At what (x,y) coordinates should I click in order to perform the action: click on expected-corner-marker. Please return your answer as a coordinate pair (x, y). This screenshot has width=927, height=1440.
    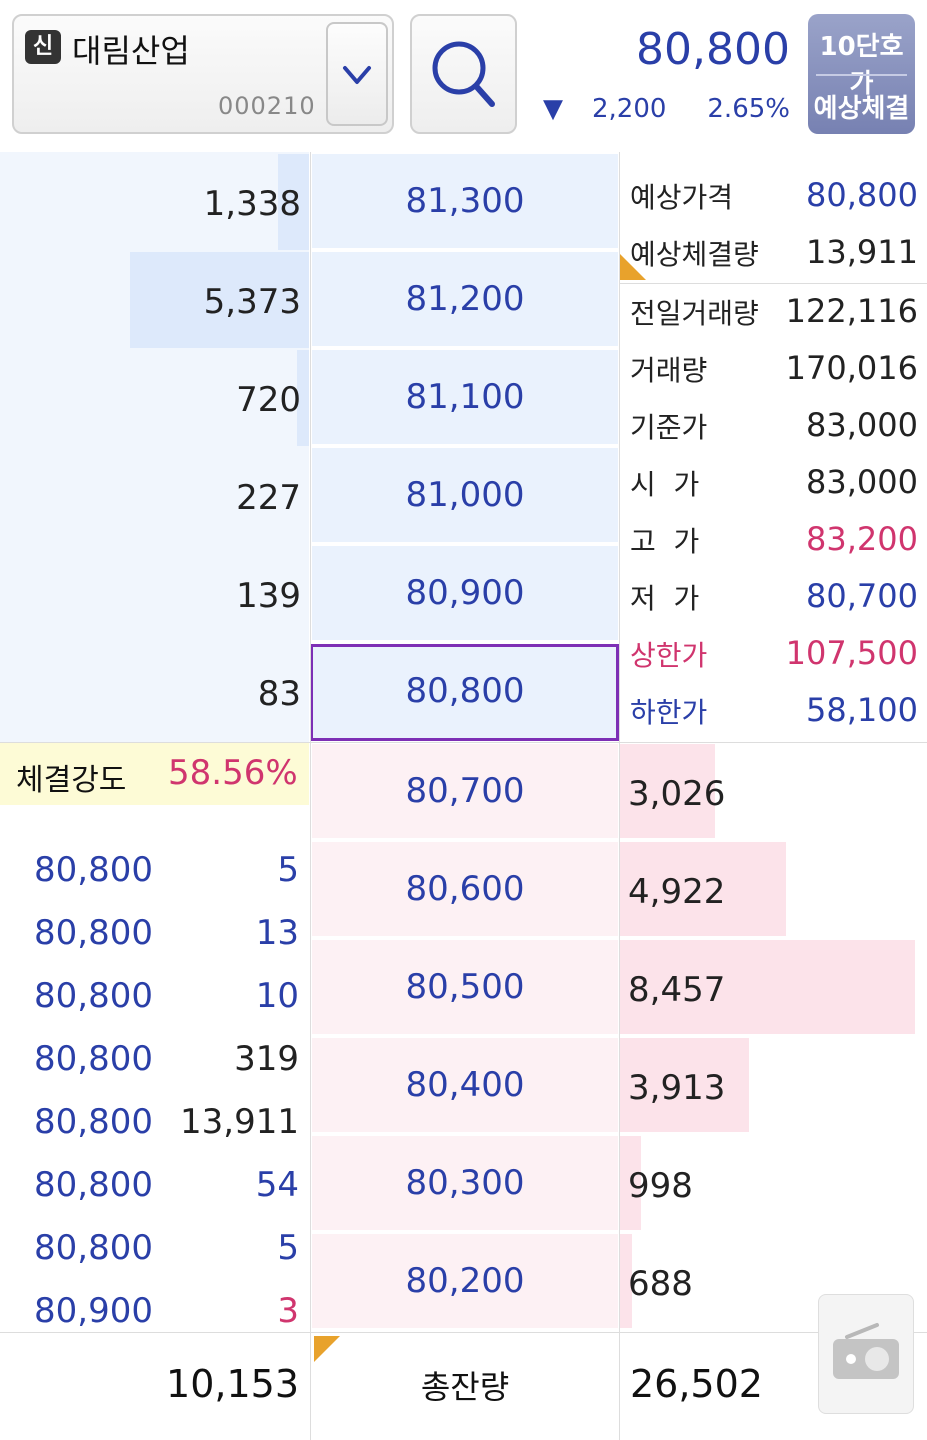
    Looking at the image, I should click on (633, 267).